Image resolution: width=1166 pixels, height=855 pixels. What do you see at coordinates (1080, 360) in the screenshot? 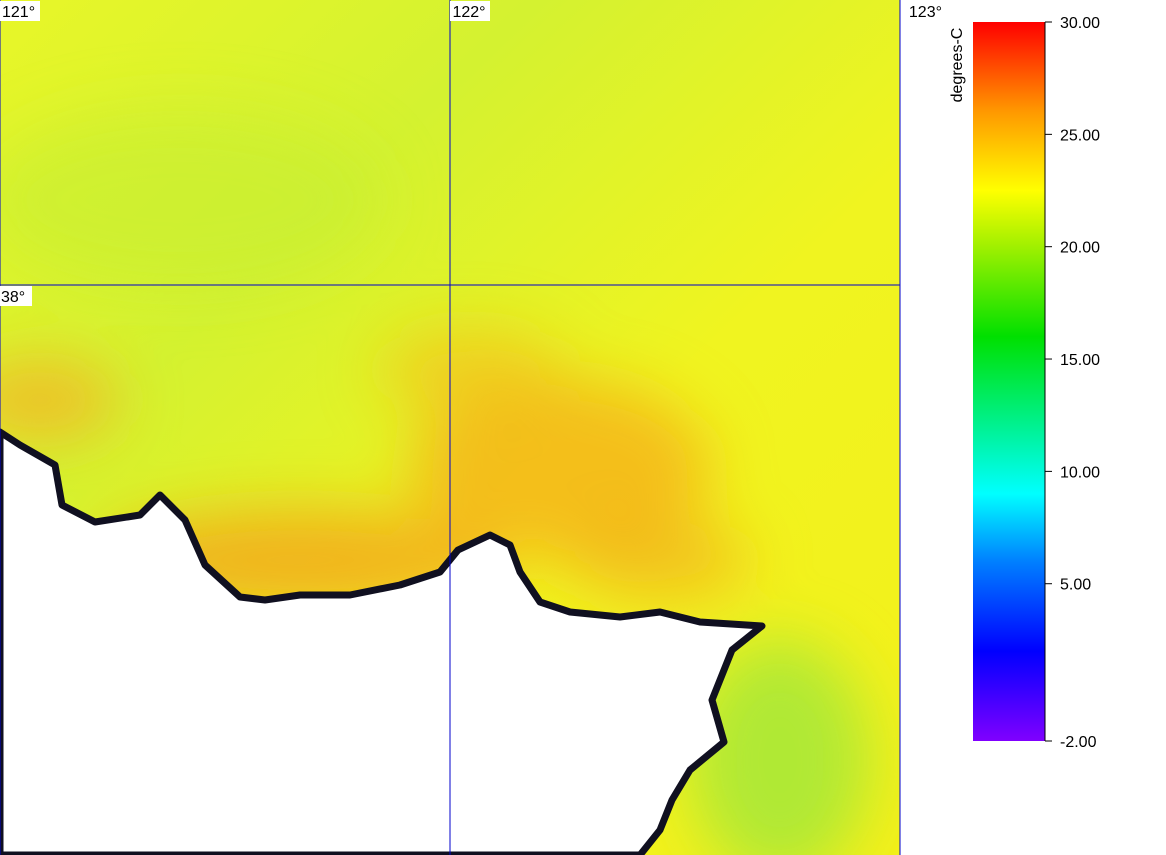
I see `colorbar-tick-label: 15.00` at bounding box center [1080, 360].